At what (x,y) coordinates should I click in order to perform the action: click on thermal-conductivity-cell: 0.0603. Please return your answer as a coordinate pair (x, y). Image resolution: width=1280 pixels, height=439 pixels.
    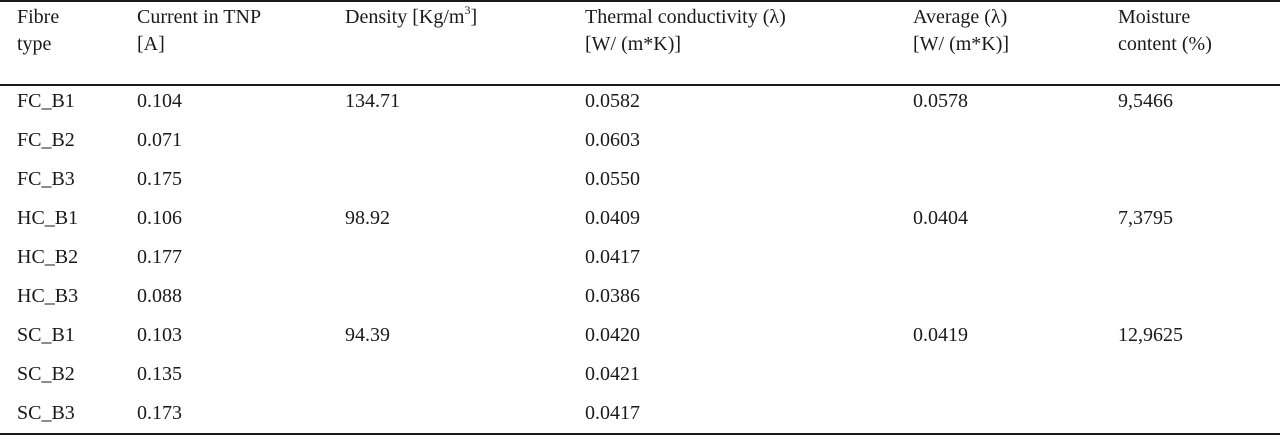
    Looking at the image, I should click on (612, 140).